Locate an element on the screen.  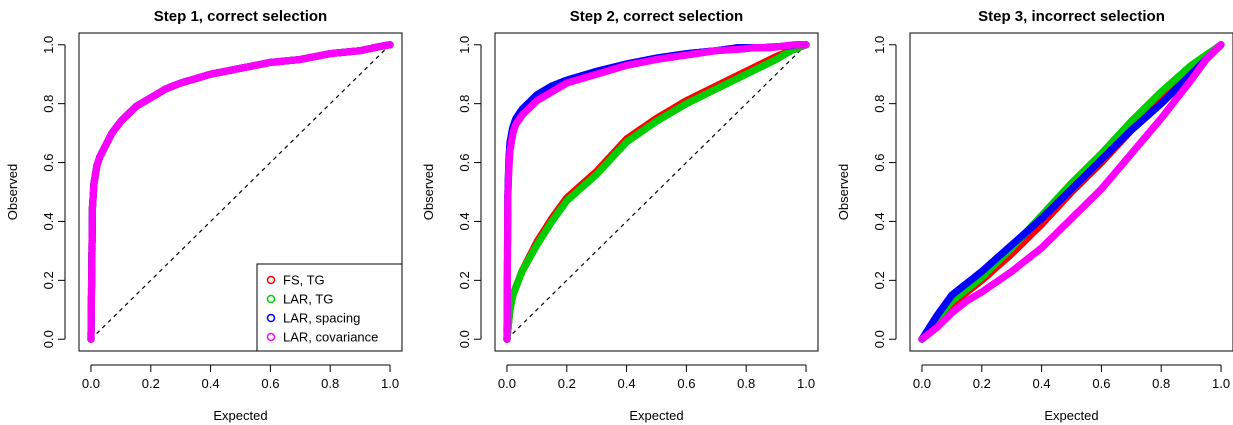
chart-title: Step 3, incorrect selection is located at coordinates (1071, 16).